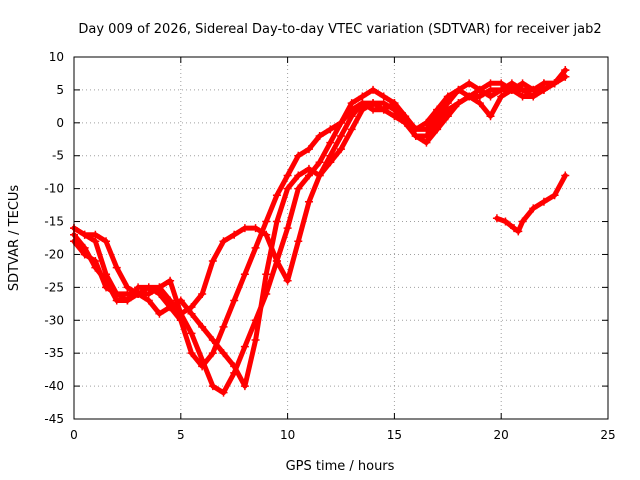 The height and width of the screenshot is (480, 640). What do you see at coordinates (58, 156) in the screenshot?
I see `y-tick-label: -5` at bounding box center [58, 156].